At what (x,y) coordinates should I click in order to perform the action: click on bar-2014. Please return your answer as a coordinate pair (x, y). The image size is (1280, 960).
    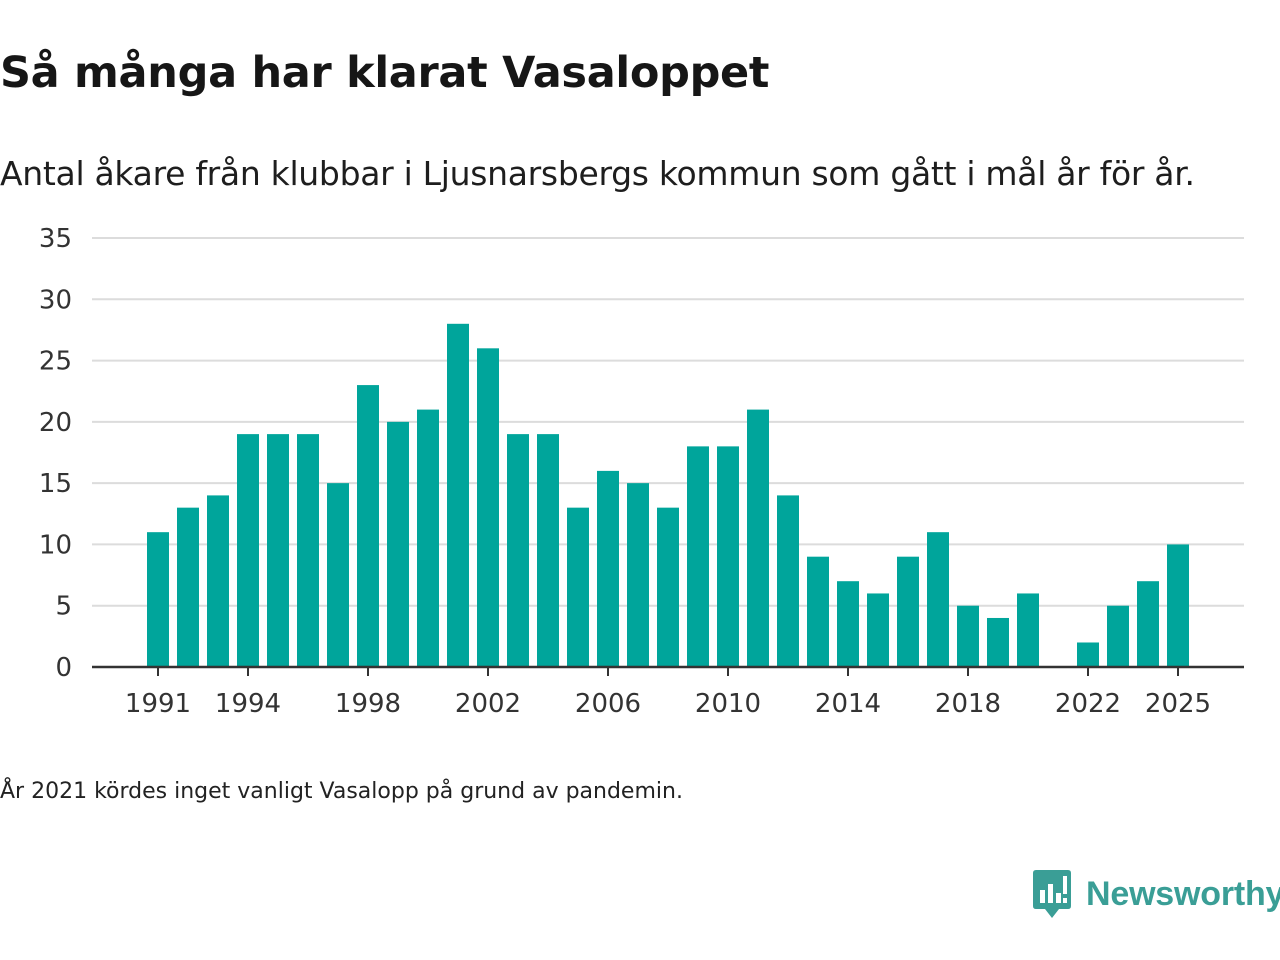
    Looking at the image, I should click on (848, 624).